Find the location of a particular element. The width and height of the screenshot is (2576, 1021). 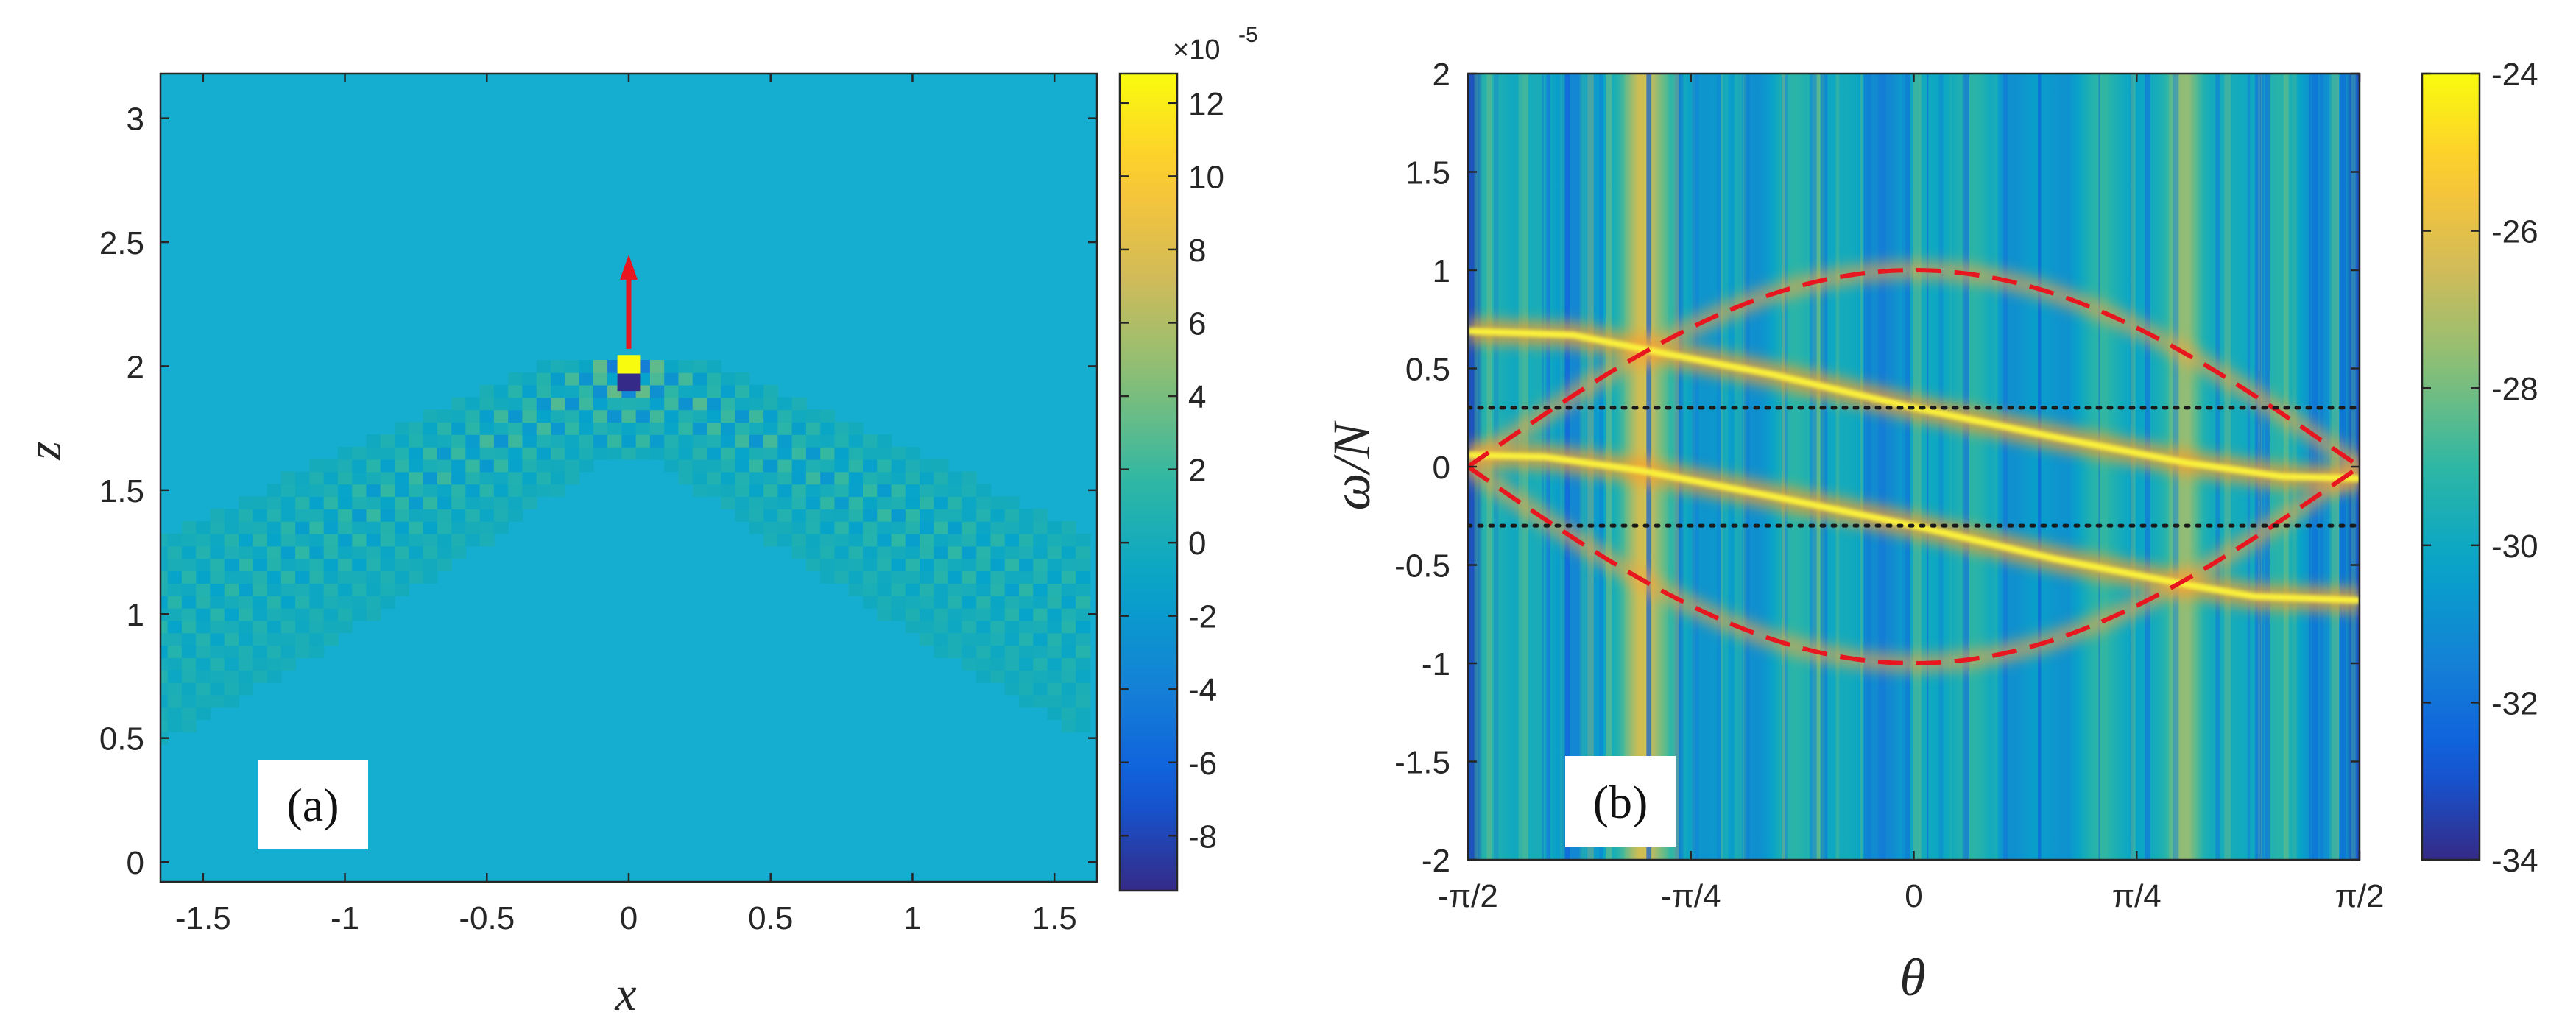

y-tick-label: -1 is located at coordinates (1436, 664).